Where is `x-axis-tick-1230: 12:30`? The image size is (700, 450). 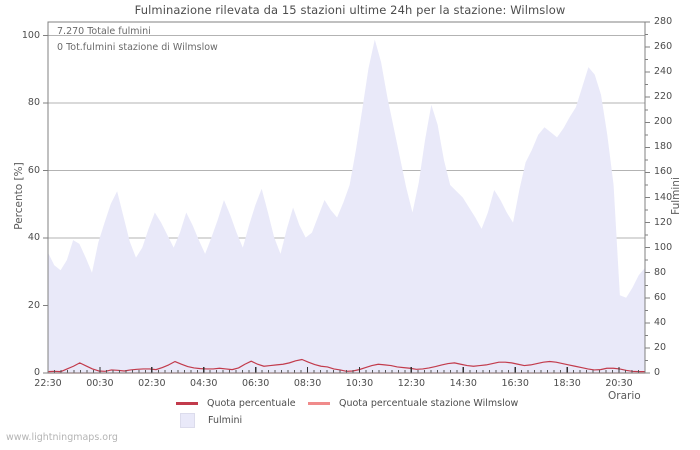 x-axis-tick-1230: 12:30 is located at coordinates (411, 383).